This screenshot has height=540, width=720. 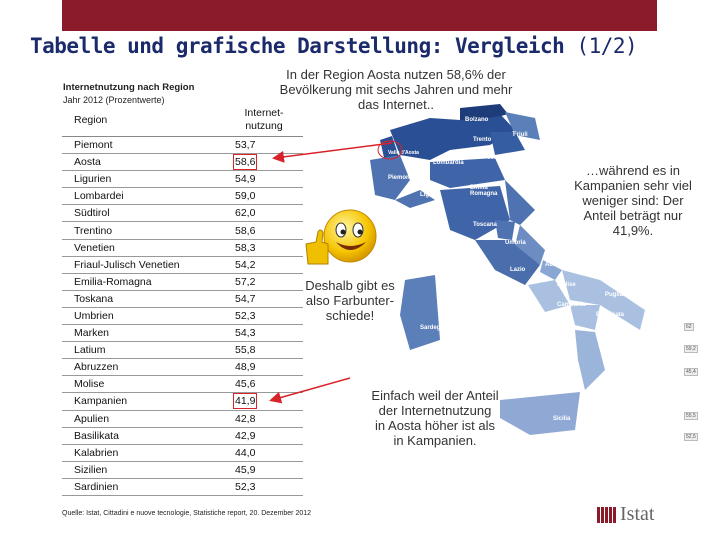 I want to click on map-region-calabria, so click(x=590, y=360).